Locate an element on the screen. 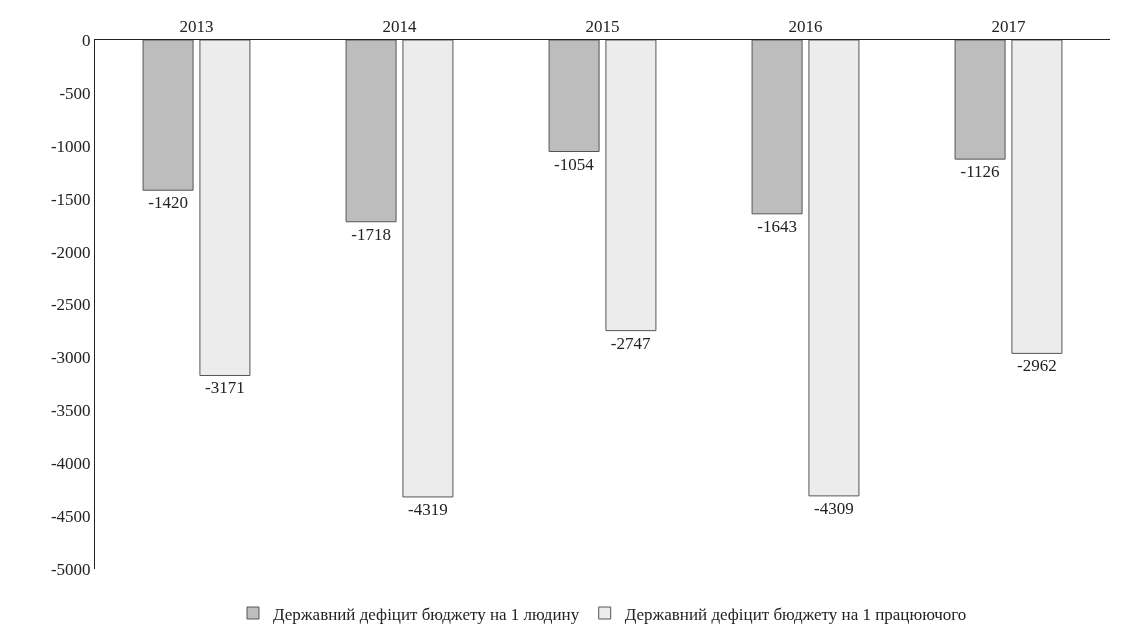  data-label: -1643 is located at coordinates (777, 226).